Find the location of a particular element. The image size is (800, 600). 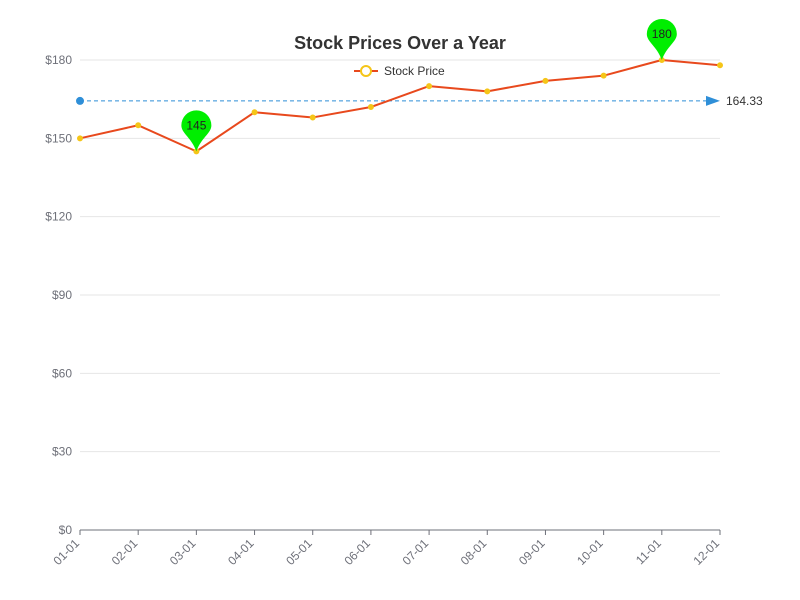

y-tick-label: $60 is located at coordinates (62, 373).